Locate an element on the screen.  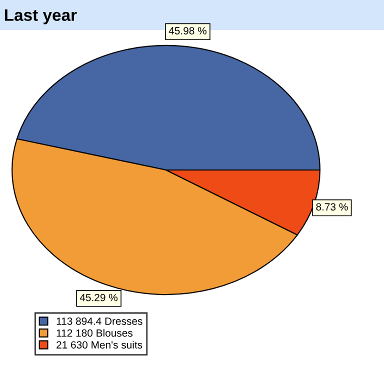
data-label: 8.73 % is located at coordinates (332, 207).